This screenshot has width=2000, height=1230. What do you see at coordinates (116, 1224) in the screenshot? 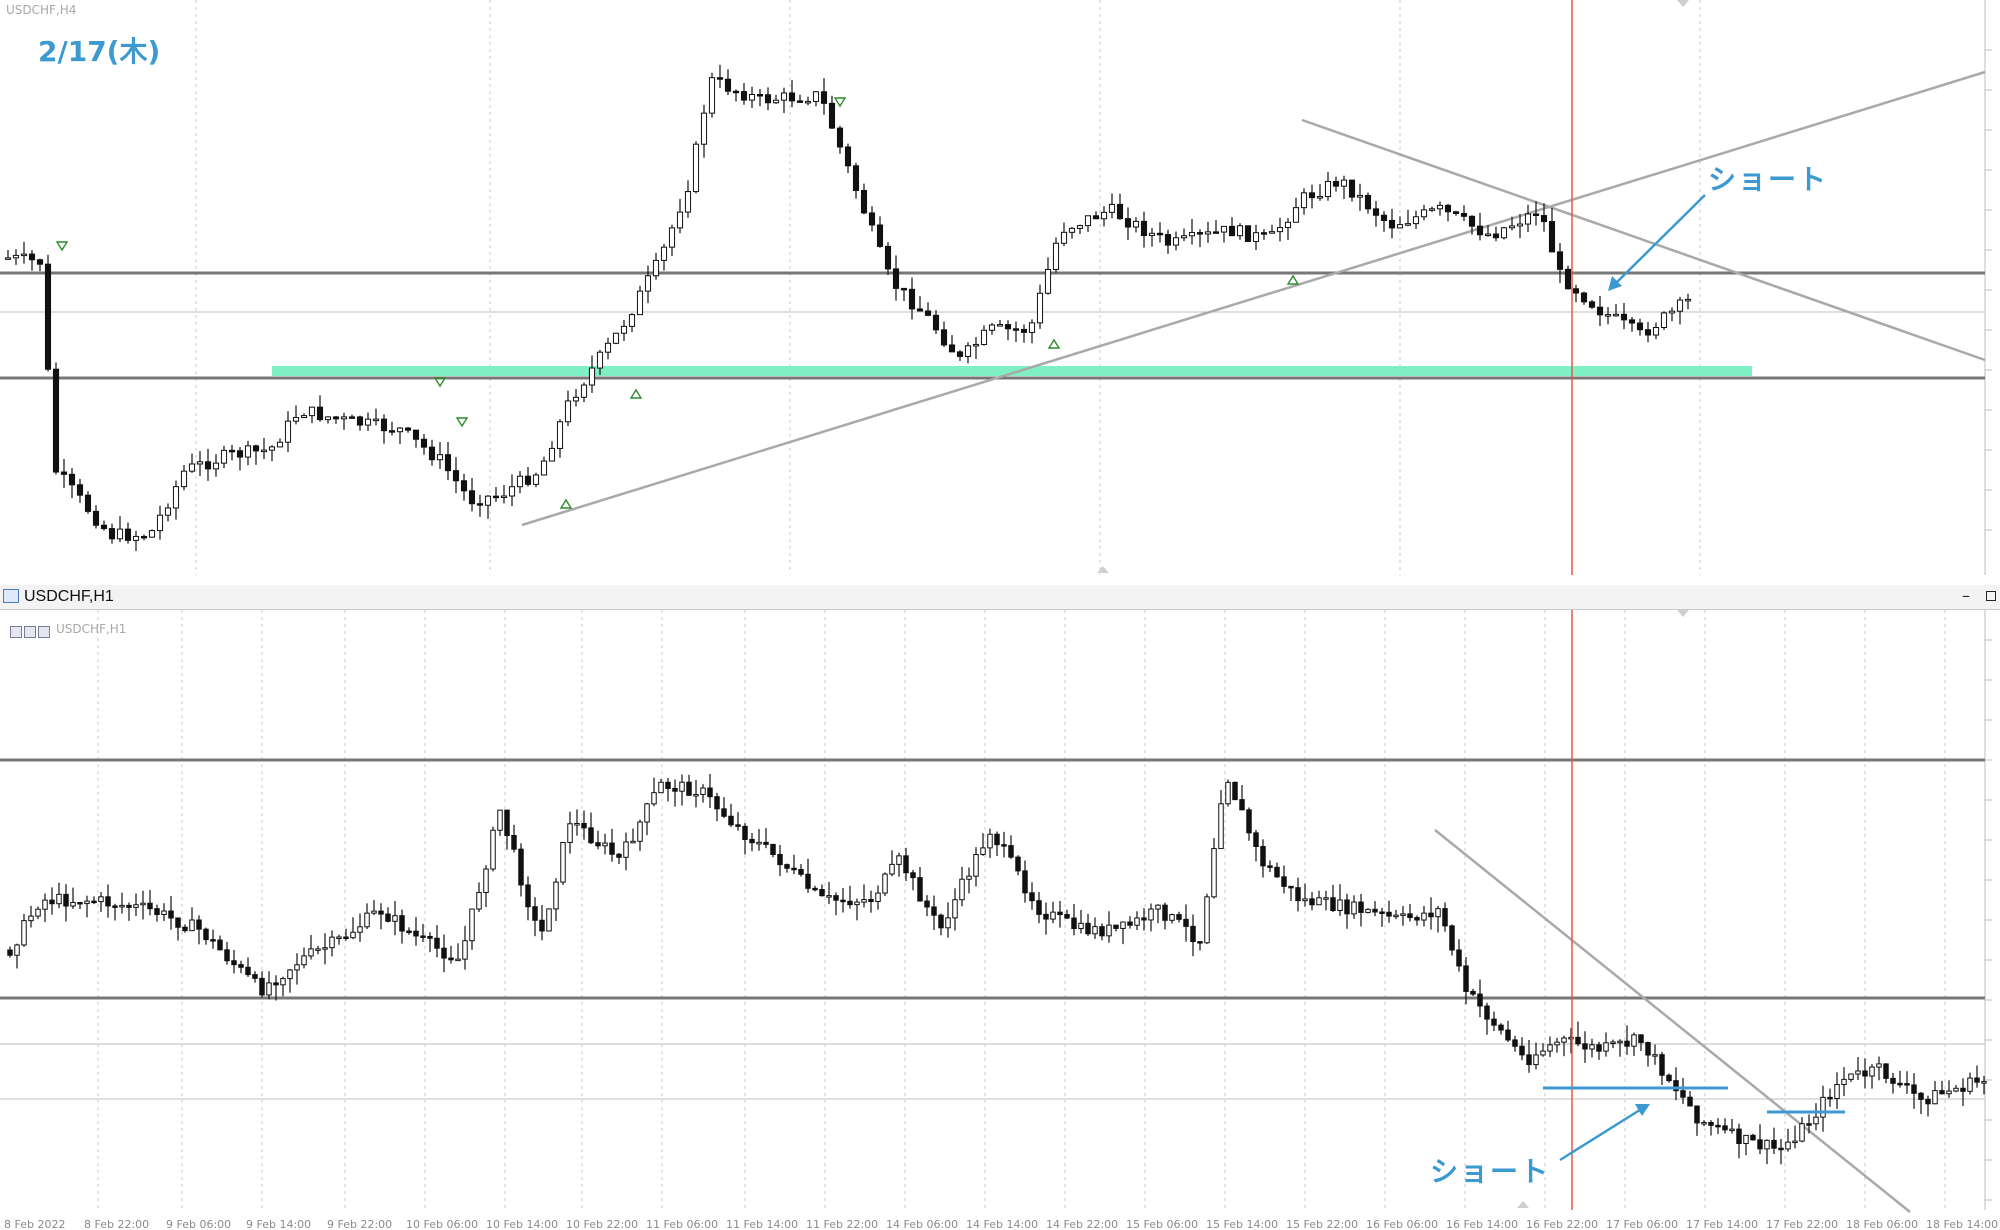
I see `h1-x-tick-label: 8 Feb 22:00` at bounding box center [116, 1224].